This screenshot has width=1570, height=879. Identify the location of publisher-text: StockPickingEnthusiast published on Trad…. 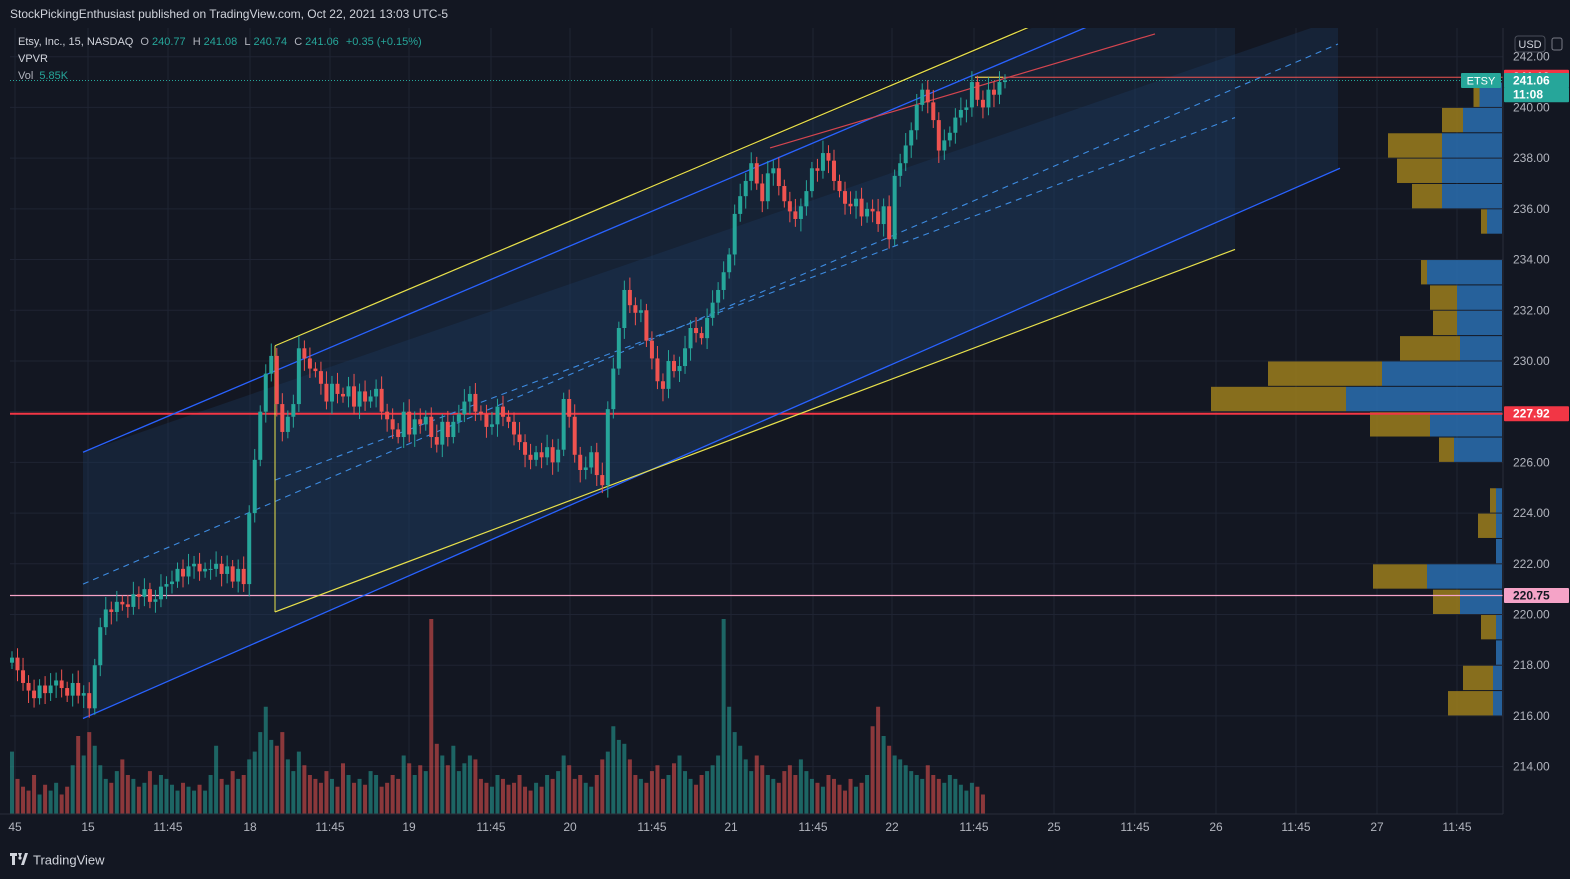
(229, 14).